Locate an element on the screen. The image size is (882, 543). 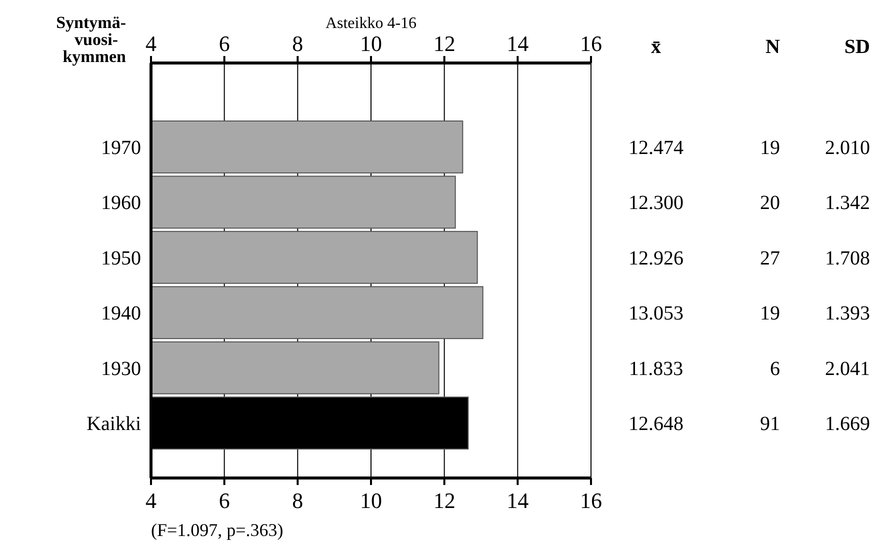
text: 20 is located at coordinates (770, 203).